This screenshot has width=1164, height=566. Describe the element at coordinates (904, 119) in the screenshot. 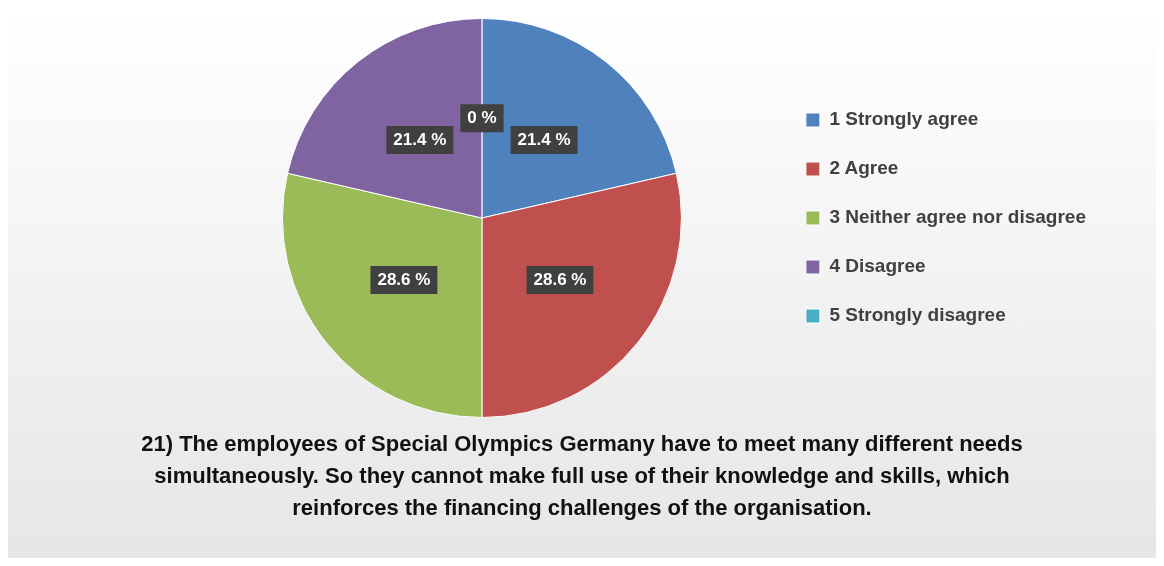

I see `legend-label: 1 Strongly agree` at that location.